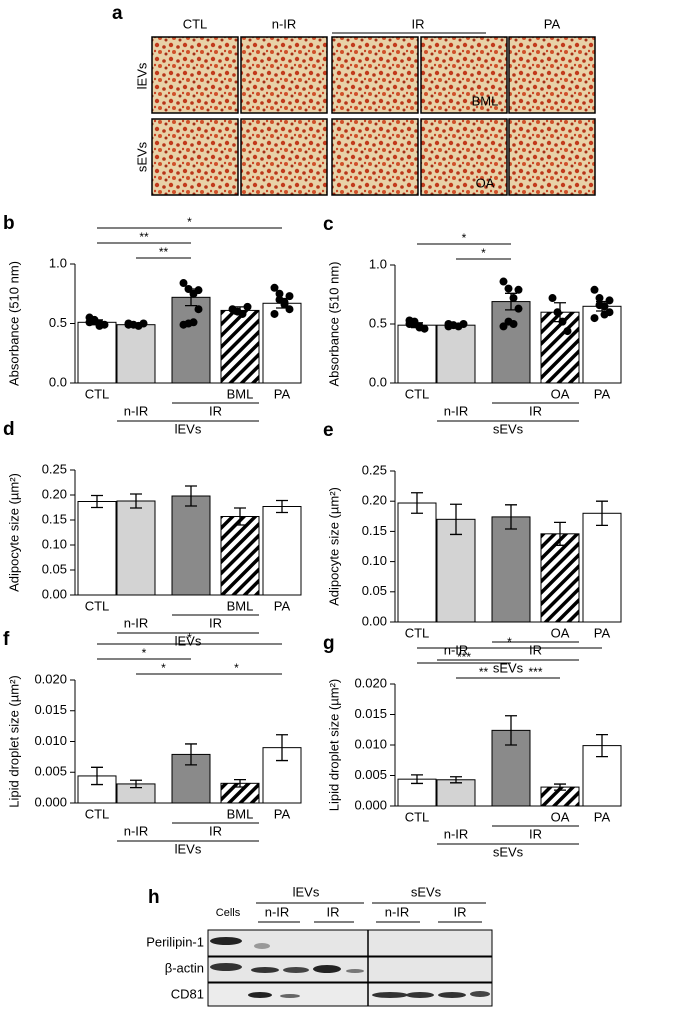 The image size is (679, 1012). I want to click on column-label: IR, so click(418, 23).